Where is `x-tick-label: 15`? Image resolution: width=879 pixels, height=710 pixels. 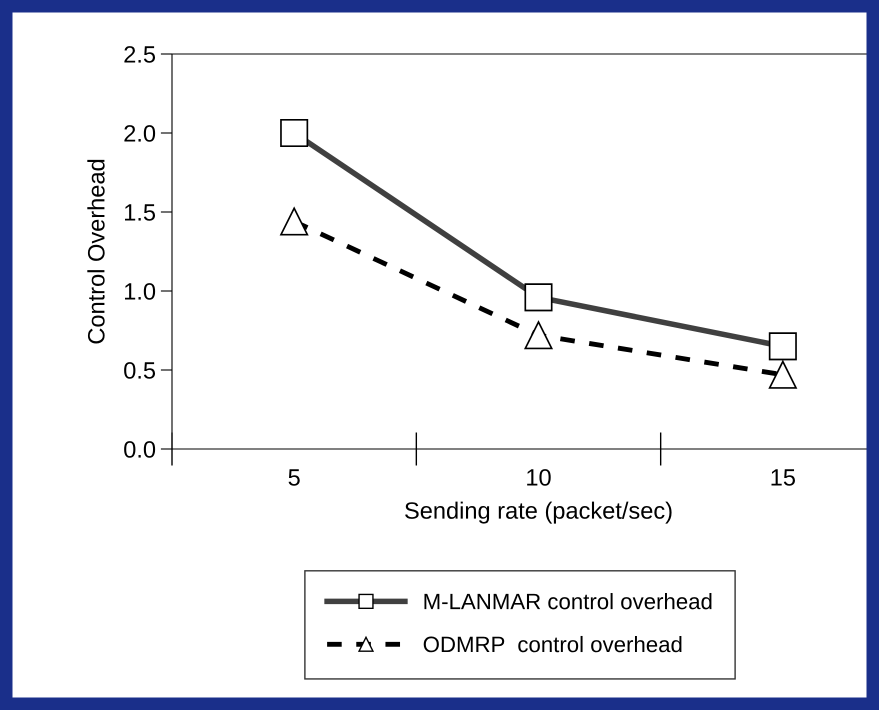
x-tick-label: 15 is located at coordinates (783, 477).